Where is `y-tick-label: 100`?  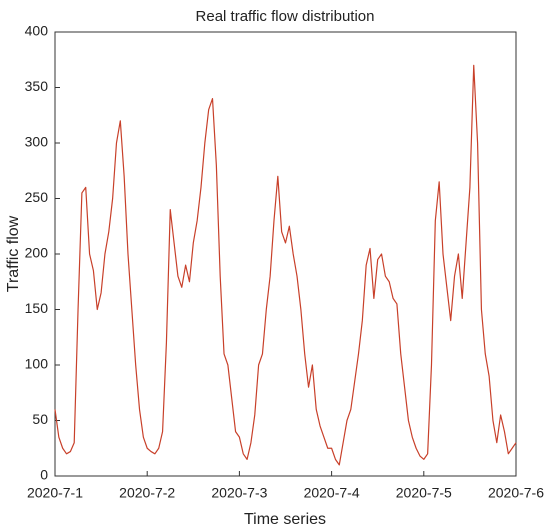
y-tick-label: 100 is located at coordinates (37, 364).